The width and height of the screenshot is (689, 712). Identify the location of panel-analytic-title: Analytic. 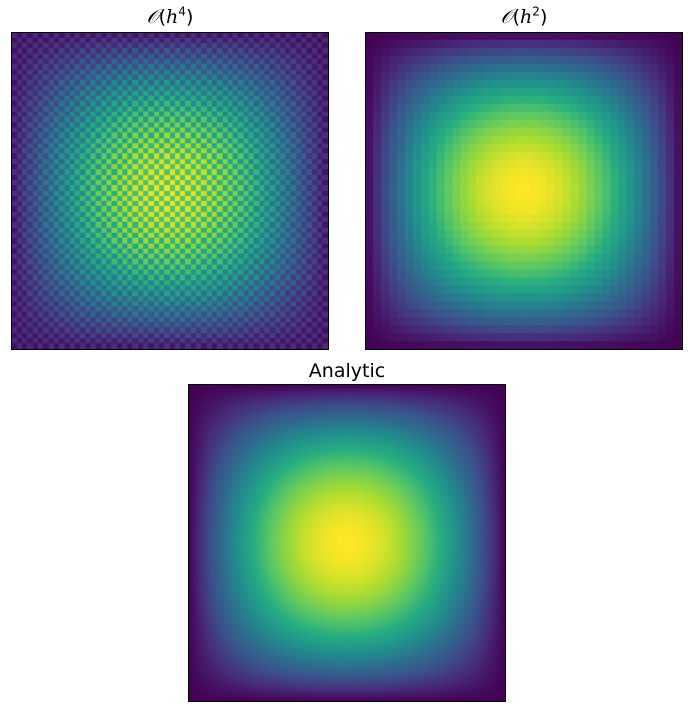
(347, 371).